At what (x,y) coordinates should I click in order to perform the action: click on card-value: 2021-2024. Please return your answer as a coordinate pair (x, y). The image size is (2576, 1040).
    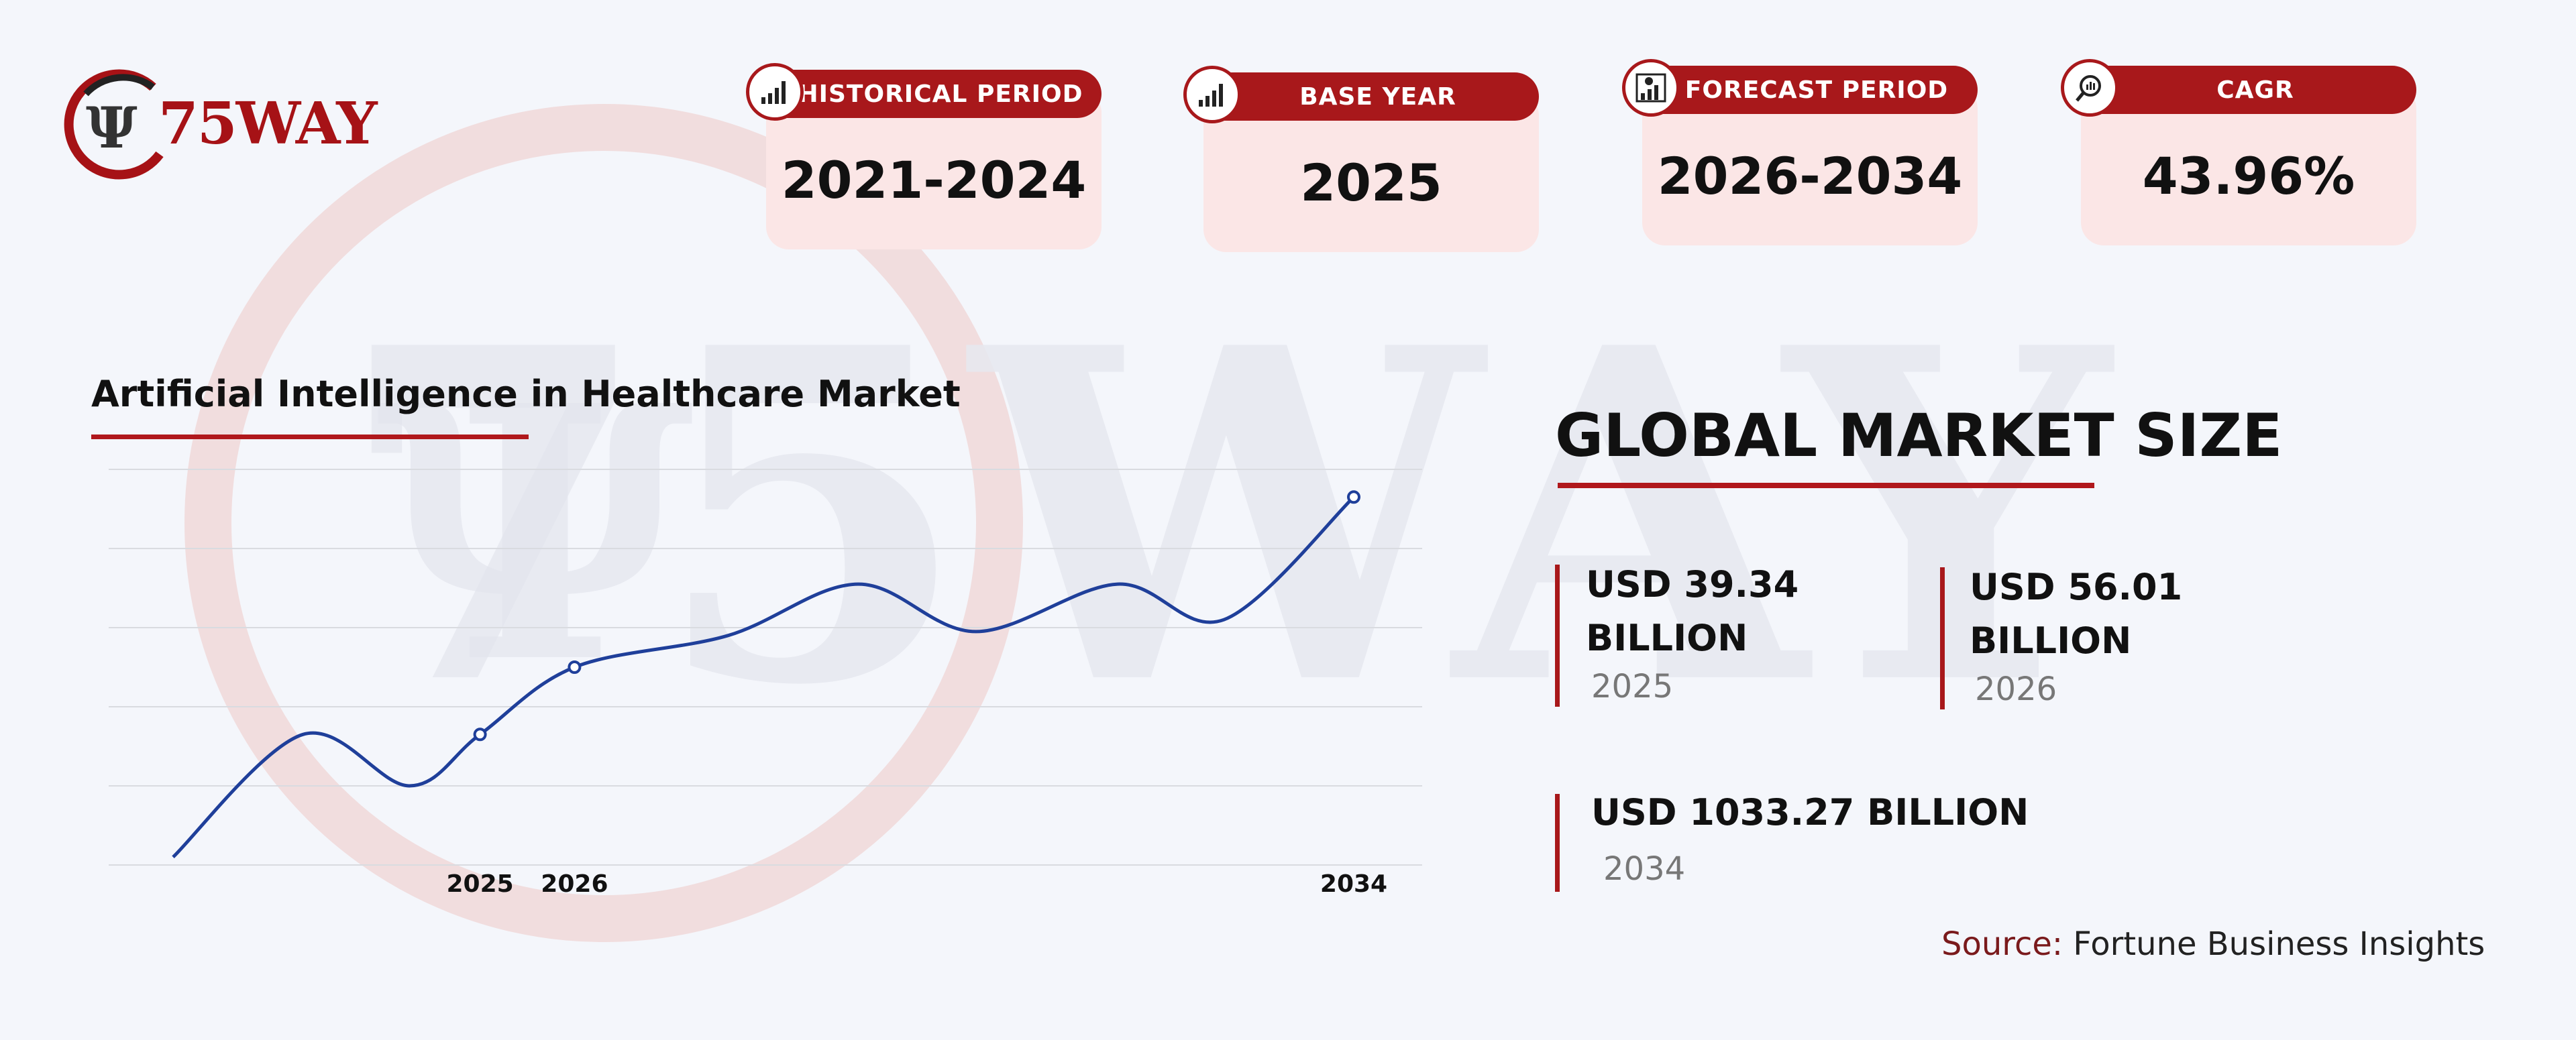
    Looking at the image, I should click on (934, 180).